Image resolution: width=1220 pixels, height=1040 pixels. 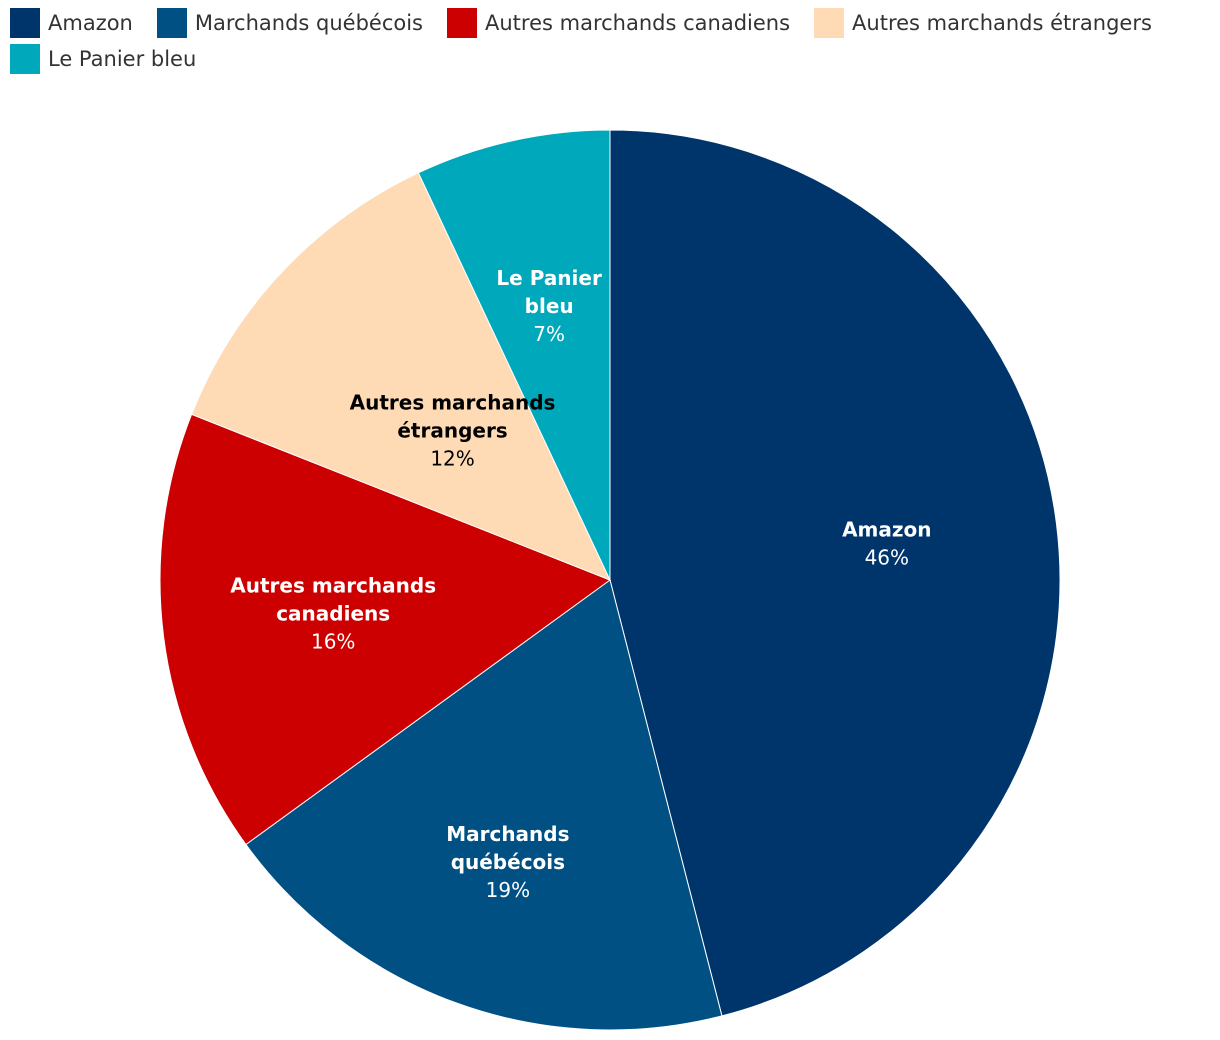 I want to click on slice-label-autres-marchands-canadiens: Autres marchands canadiens 16%, so click(x=333, y=613).